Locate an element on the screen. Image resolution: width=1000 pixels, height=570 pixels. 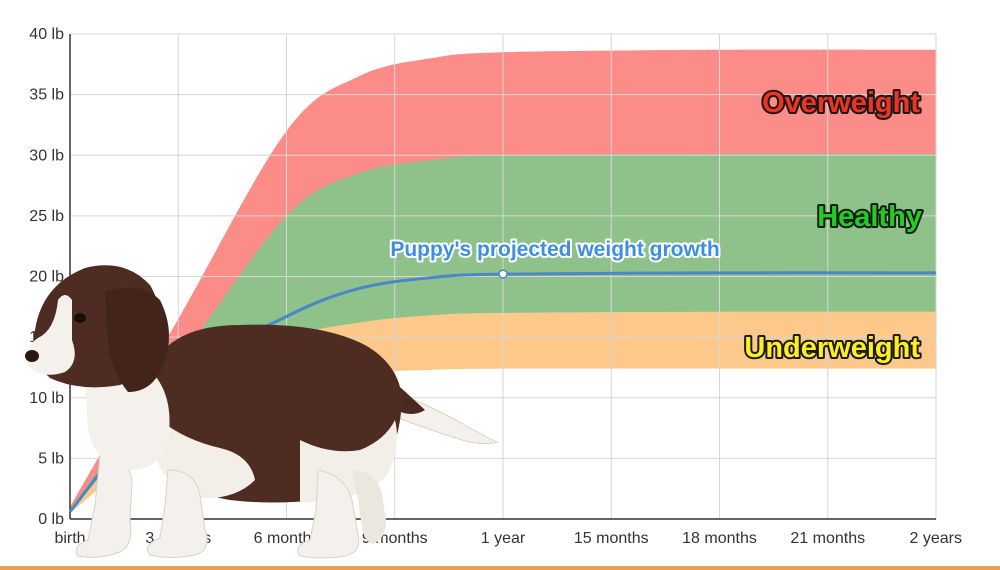
y-tick-label: 35 lb is located at coordinates (46, 95).